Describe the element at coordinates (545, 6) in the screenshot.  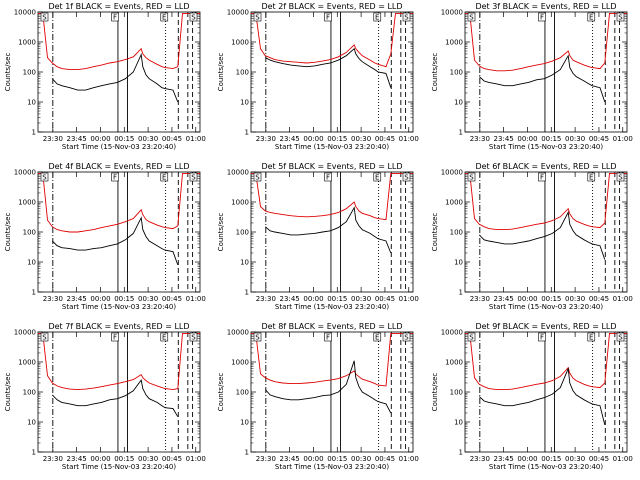
I see `panel-title: Det 3f BLACK = Events, RED = LLD` at that location.